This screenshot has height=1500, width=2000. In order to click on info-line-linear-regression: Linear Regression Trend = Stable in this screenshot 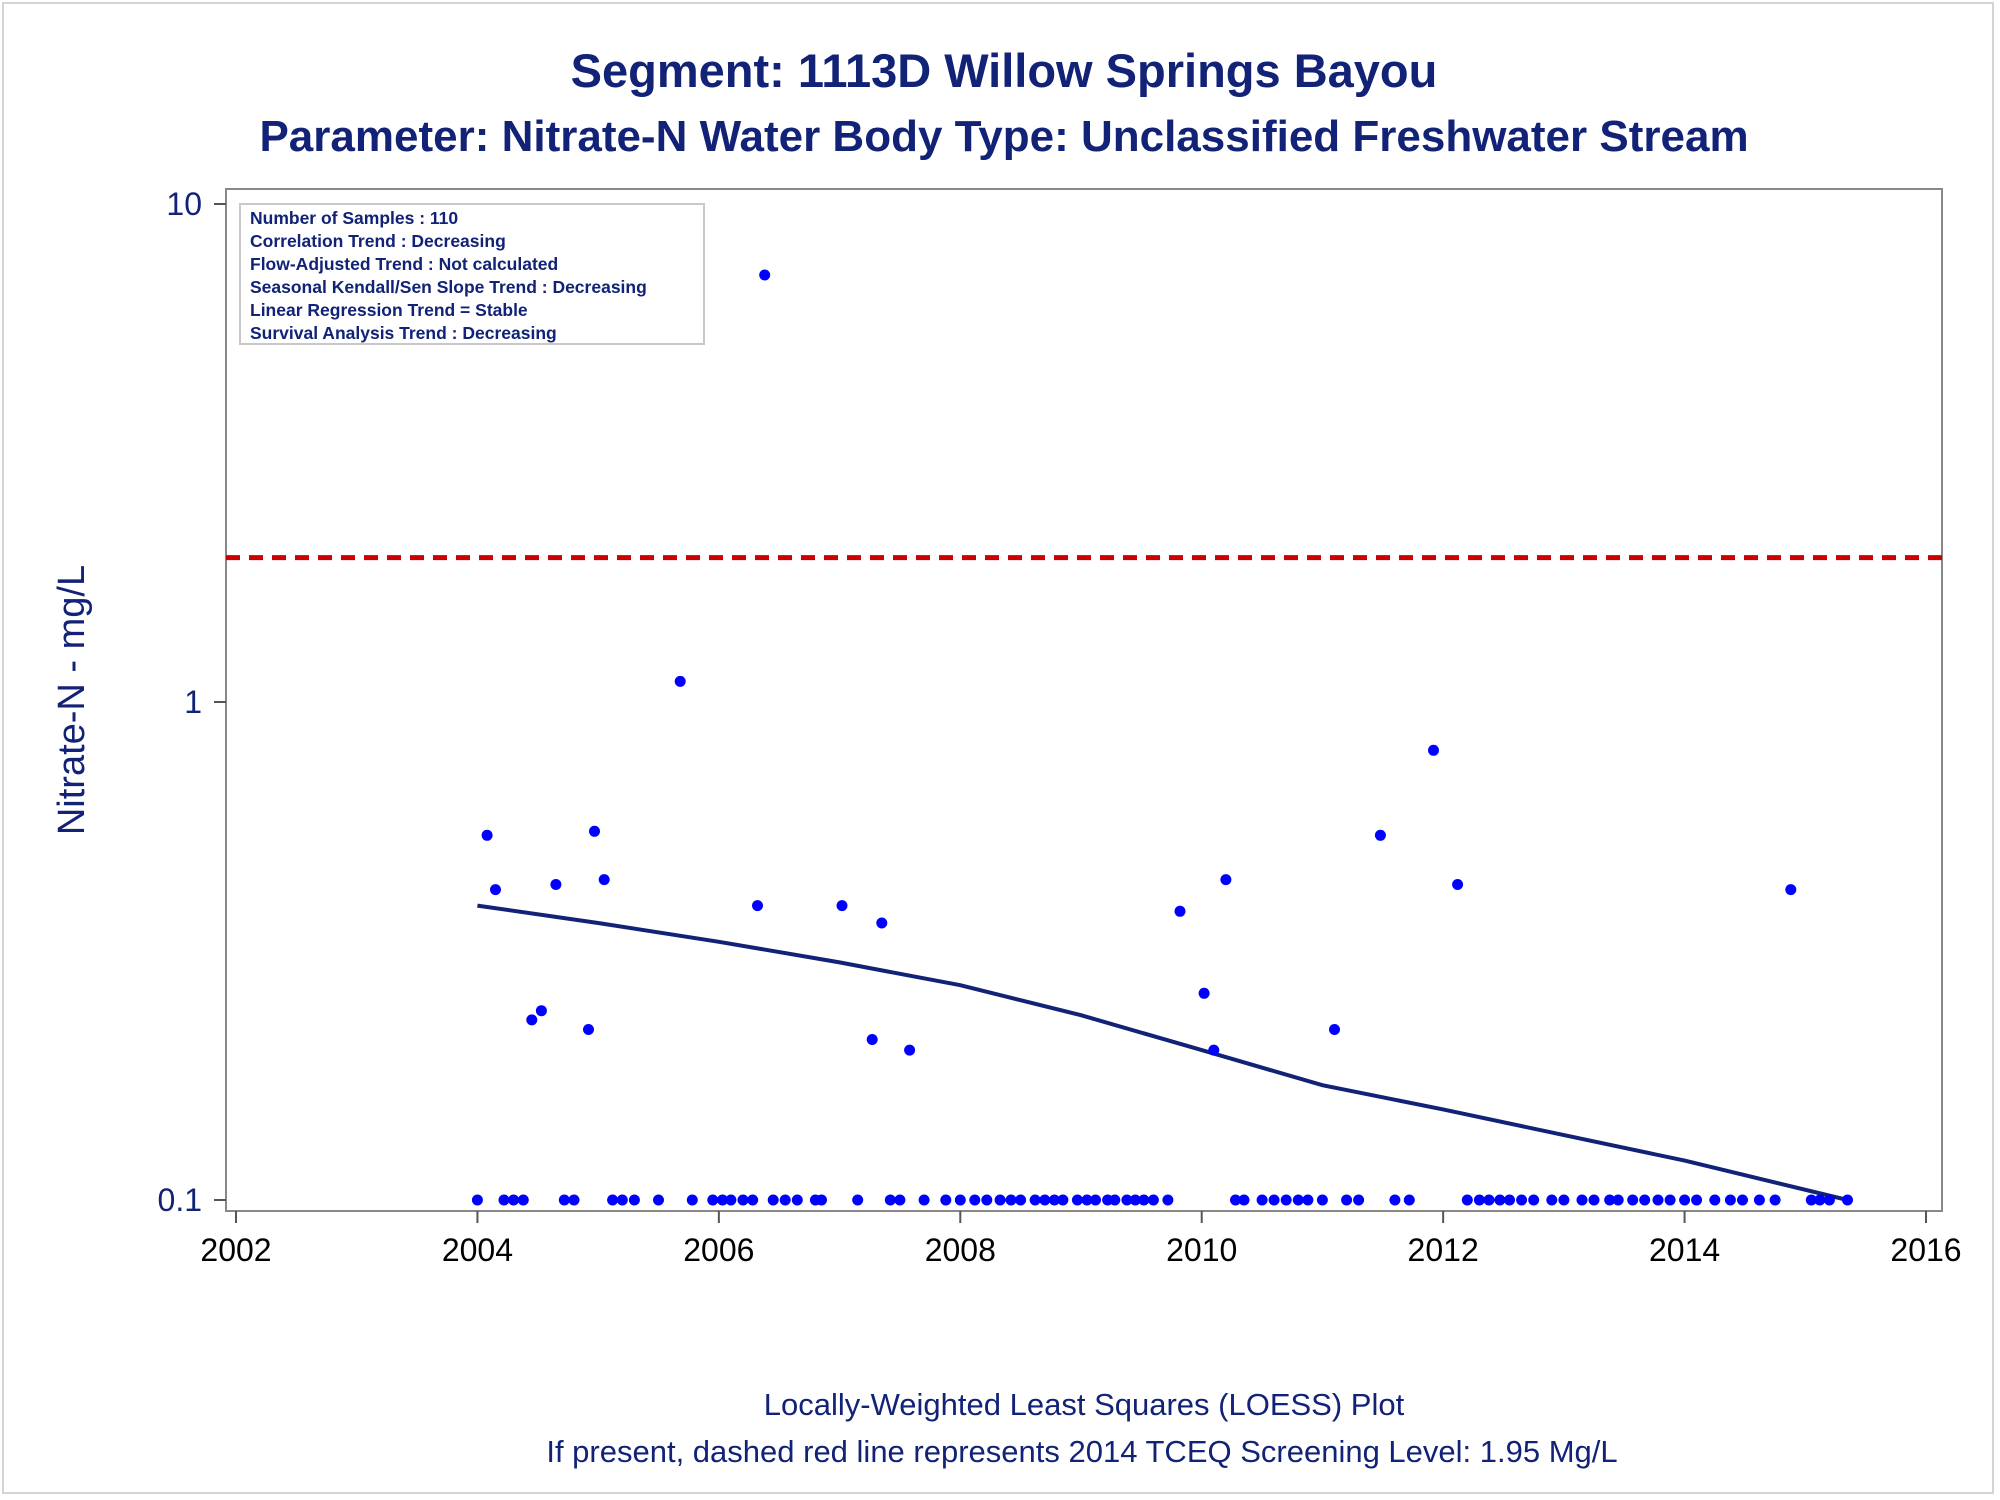, I will do `click(389, 310)`.